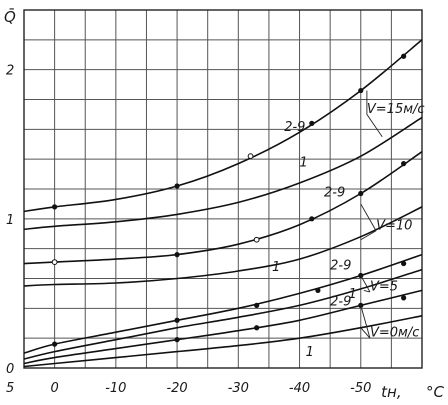 The image size is (448, 405). I want to click on x-tick-label: -30, so click(238, 388).